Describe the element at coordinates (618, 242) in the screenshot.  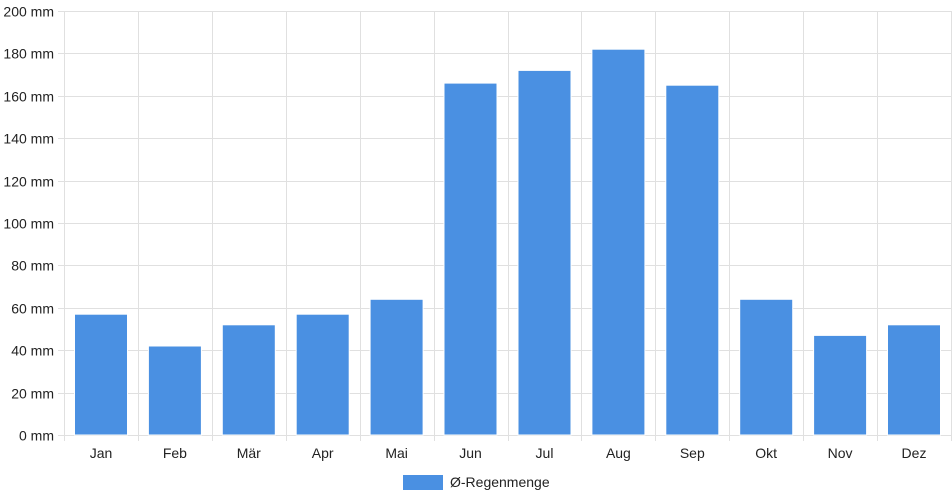
I see `bar-aug` at that location.